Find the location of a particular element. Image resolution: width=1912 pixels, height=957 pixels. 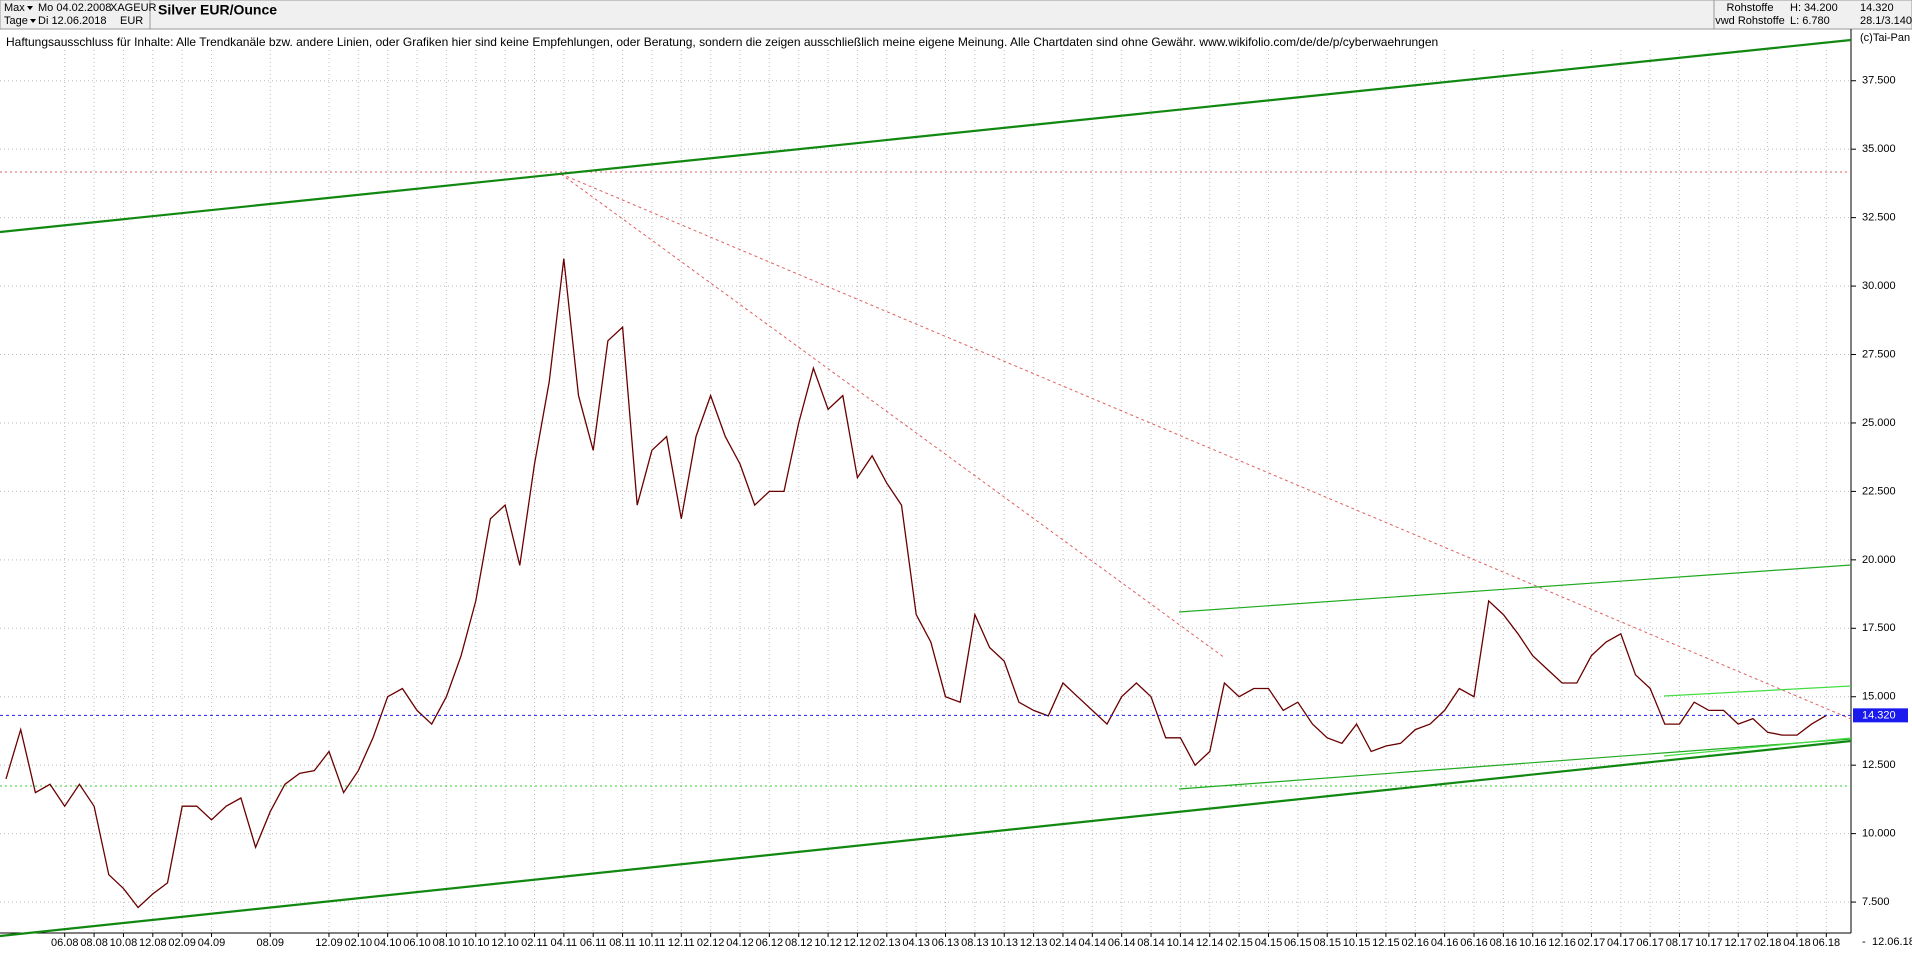

last-price-label: 14.320 is located at coordinates (1879, 715).